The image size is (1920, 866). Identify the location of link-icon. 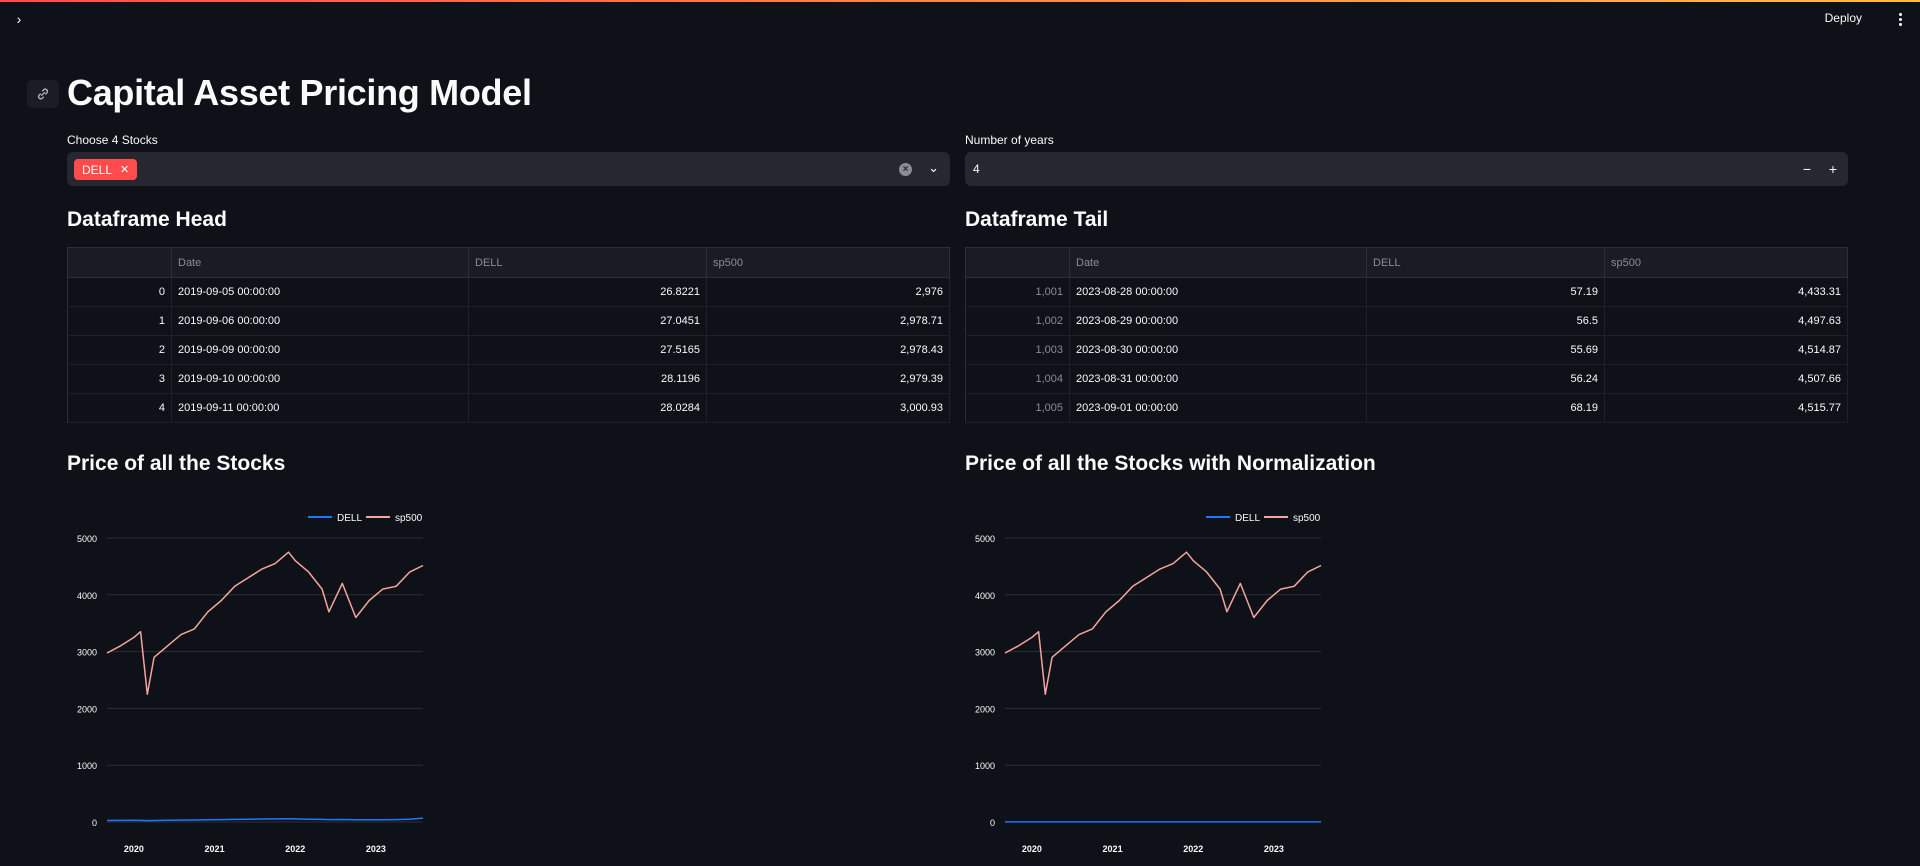
(43, 94).